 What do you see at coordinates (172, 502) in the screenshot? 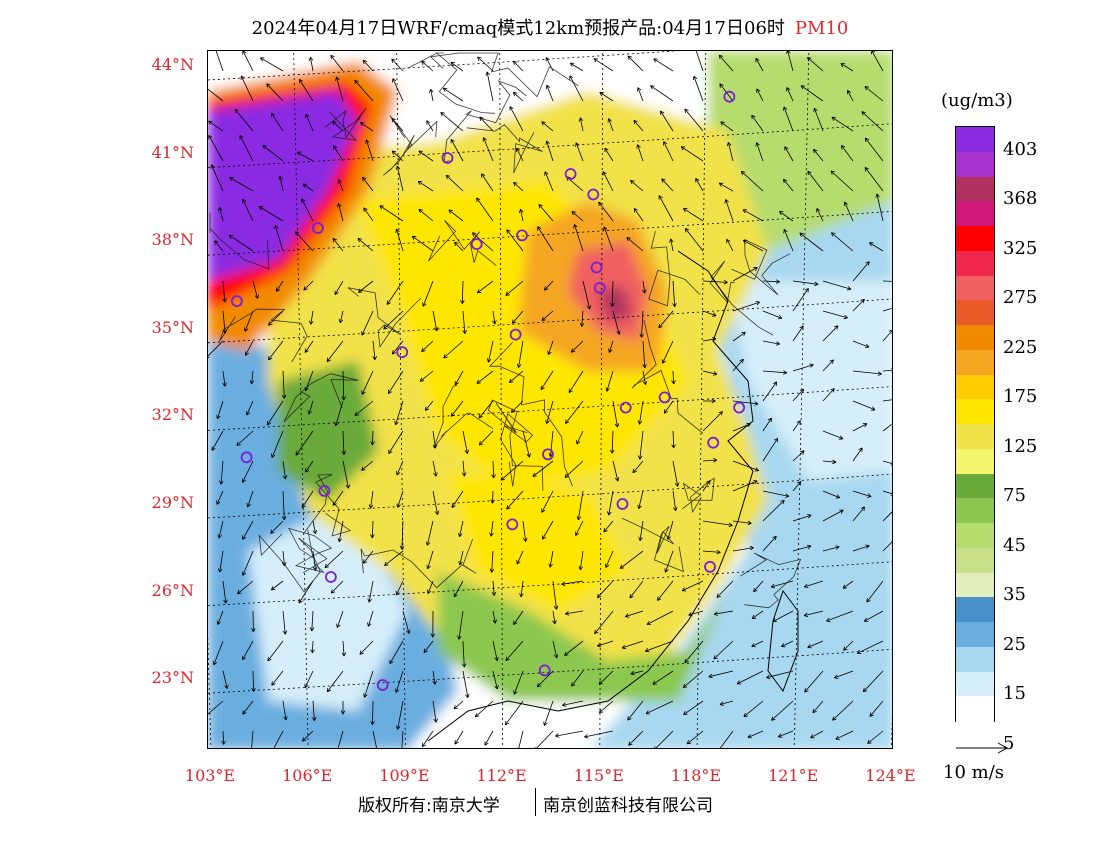
I see `lat-label: 29°N` at bounding box center [172, 502].